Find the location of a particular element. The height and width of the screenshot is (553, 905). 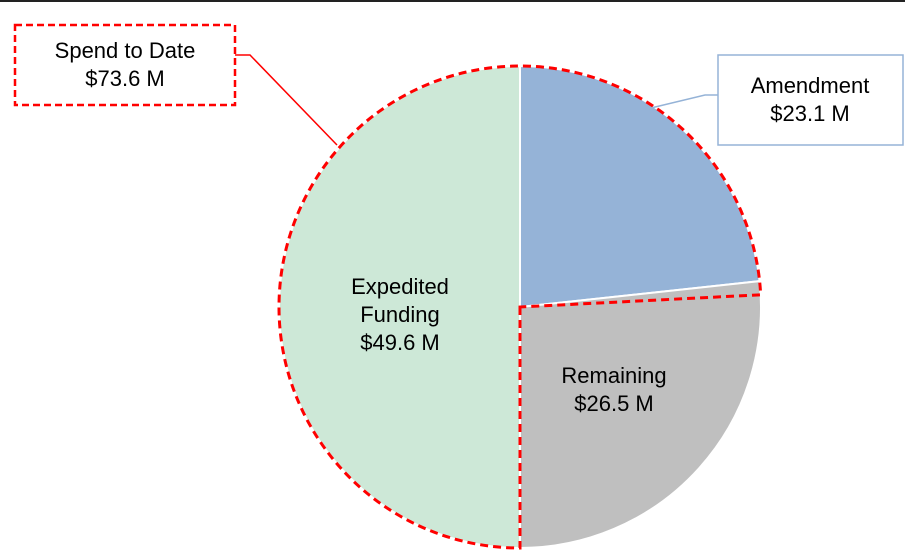

leader-line is located at coordinates (684, 101).